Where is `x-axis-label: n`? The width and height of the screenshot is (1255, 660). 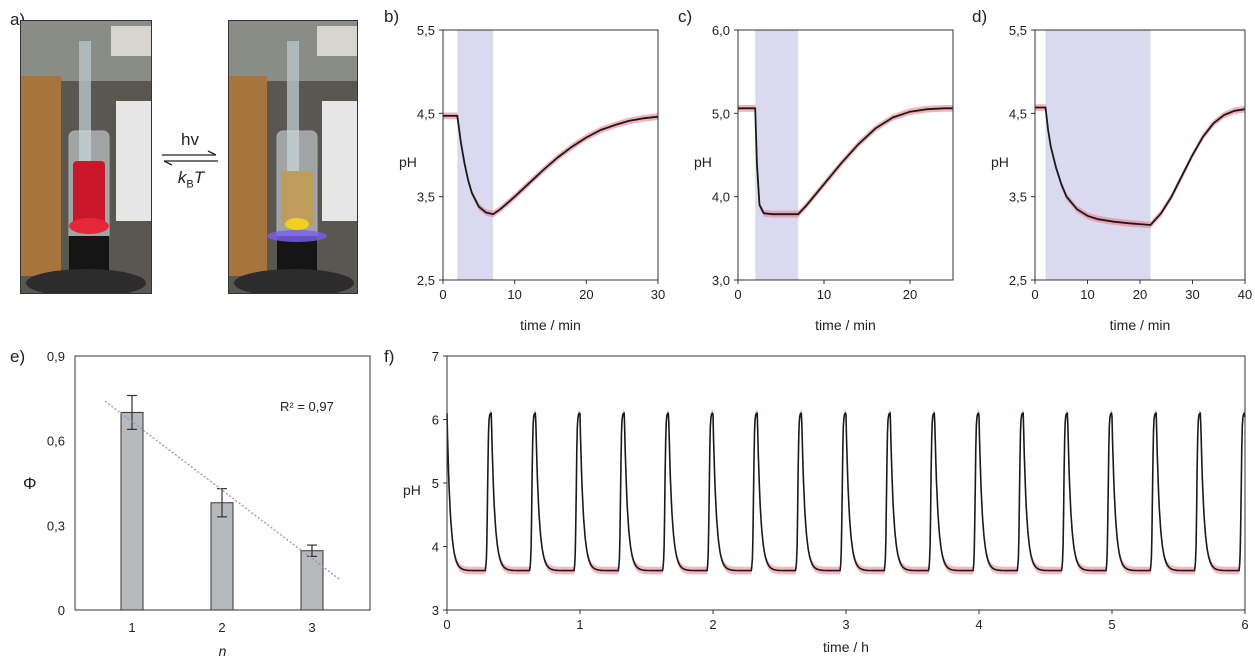 x-axis-label: n is located at coordinates (223, 651).